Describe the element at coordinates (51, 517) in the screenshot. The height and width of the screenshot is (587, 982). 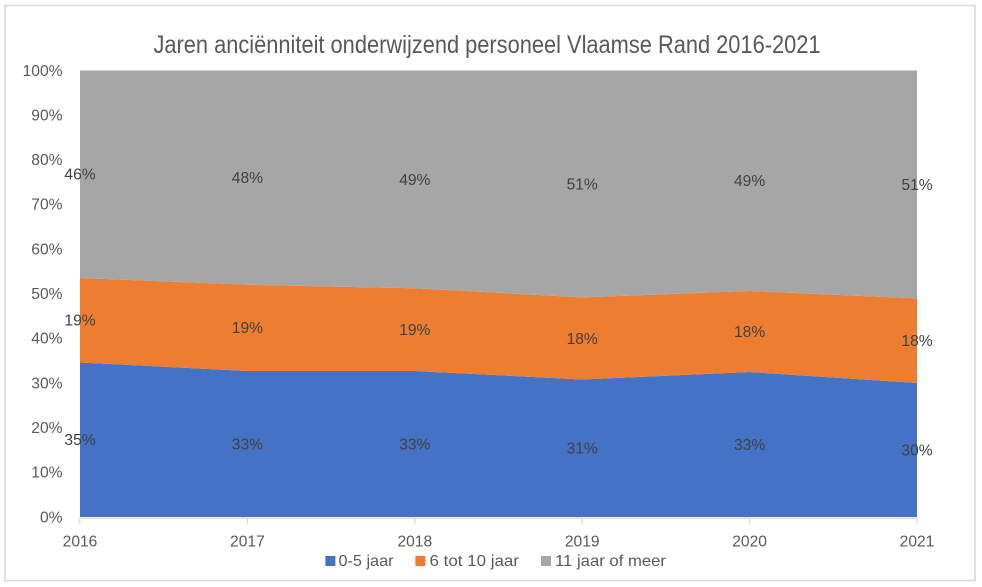
I see `svg-text: 0%` at that location.